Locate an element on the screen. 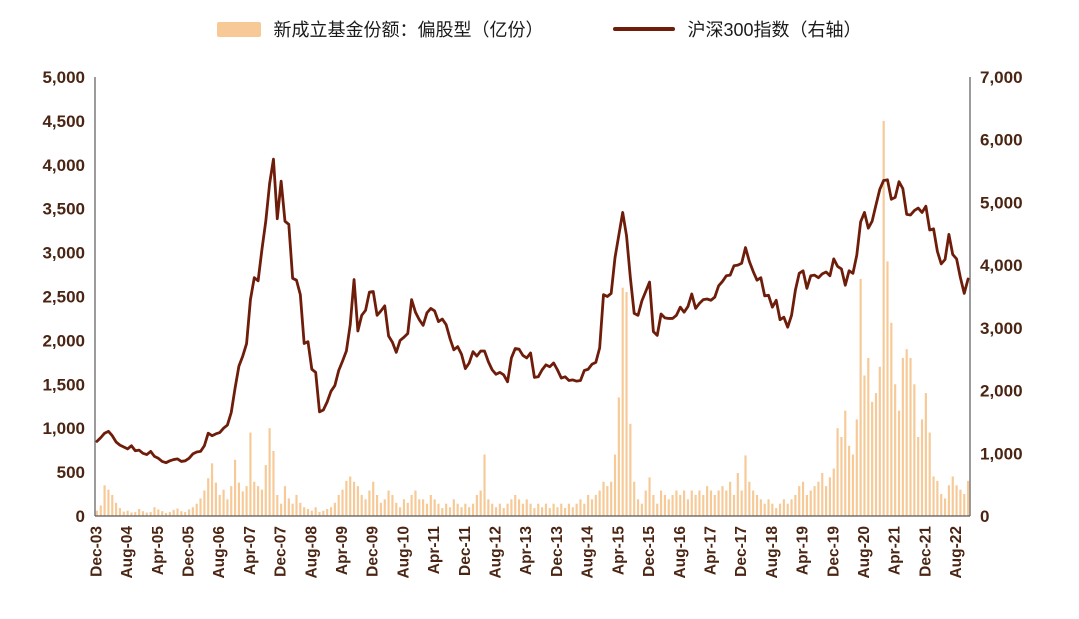 This screenshot has width=1079, height=619. left-axis-tick-label: 500 is located at coordinates (71, 472).